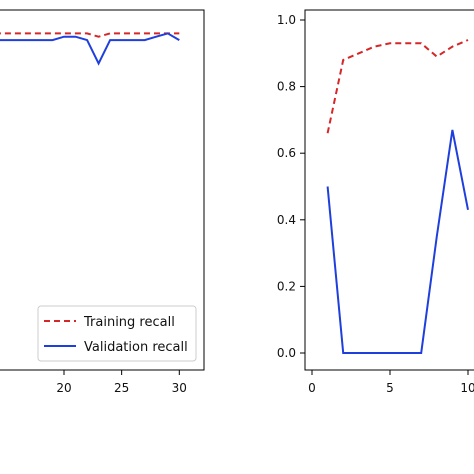 The image size is (474, 474). Describe the element at coordinates (286, 20) in the screenshot. I see `right-ytick-label: 1.0` at that location.